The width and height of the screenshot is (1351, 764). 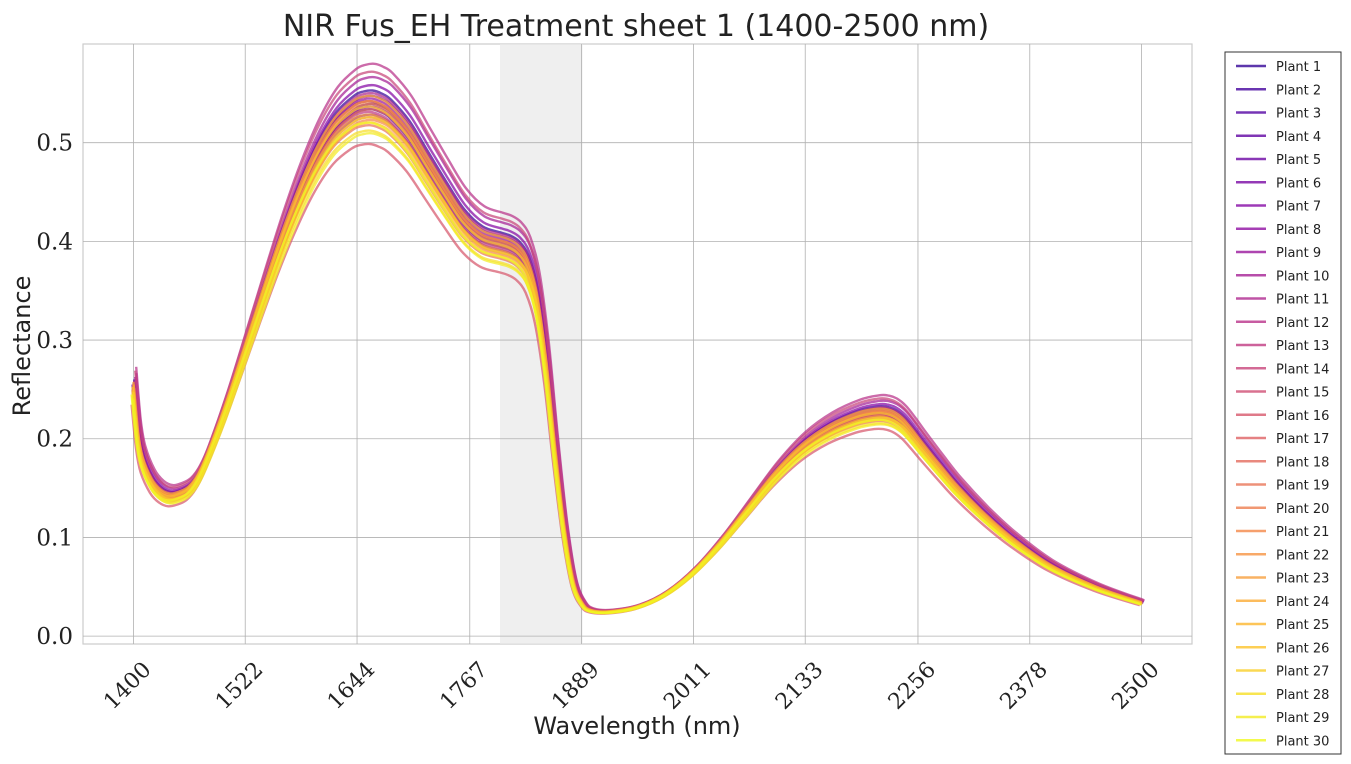 What do you see at coordinates (1302, 276) in the screenshot?
I see `legend-label: Plant 10` at bounding box center [1302, 276].